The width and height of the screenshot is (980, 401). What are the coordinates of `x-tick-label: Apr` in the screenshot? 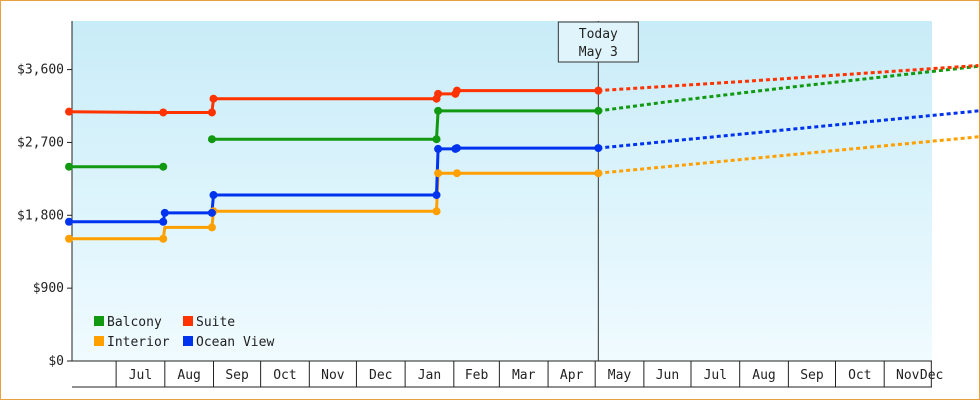 It's located at (572, 375).